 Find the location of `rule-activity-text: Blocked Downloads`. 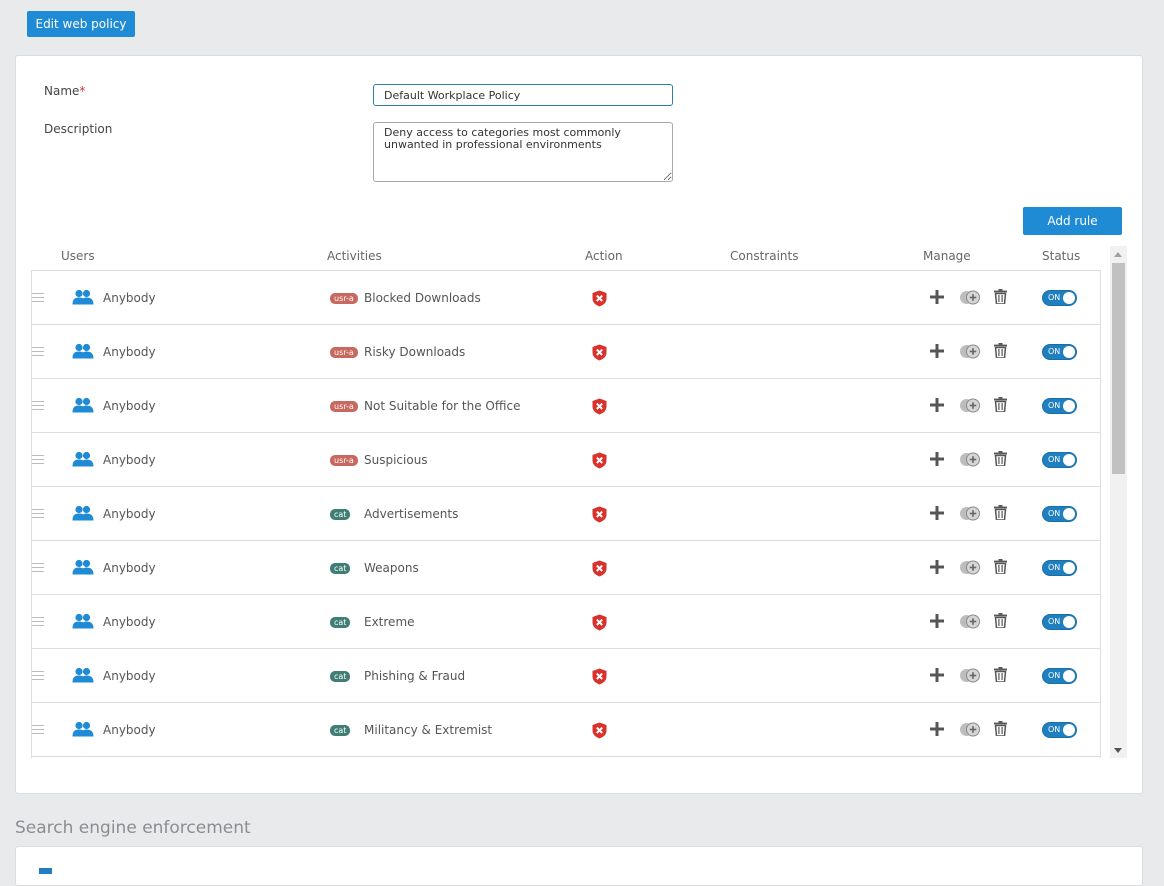

rule-activity-text: Blocked Downloads is located at coordinates (422, 298).